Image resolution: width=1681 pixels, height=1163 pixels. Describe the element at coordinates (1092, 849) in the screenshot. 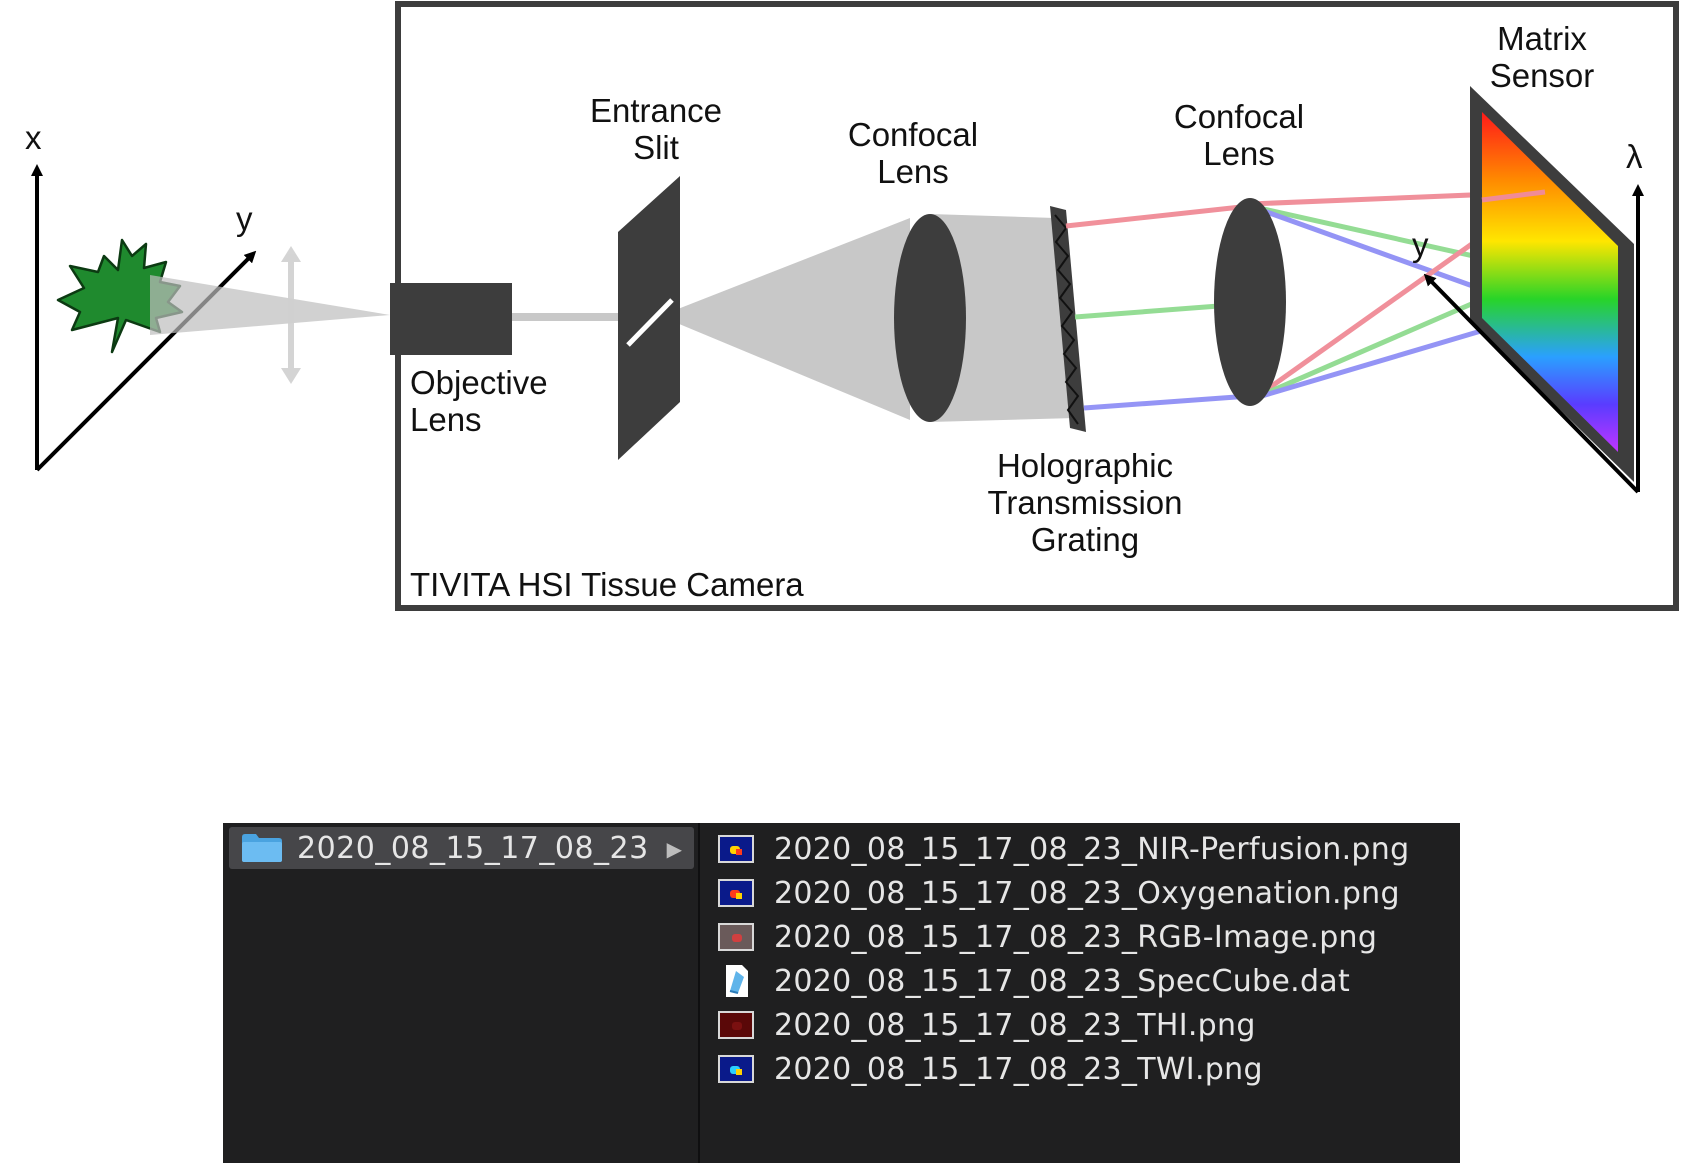

I see `file-name: 2020_08_15_17_08_23_NIR-Perfusion.png` at that location.